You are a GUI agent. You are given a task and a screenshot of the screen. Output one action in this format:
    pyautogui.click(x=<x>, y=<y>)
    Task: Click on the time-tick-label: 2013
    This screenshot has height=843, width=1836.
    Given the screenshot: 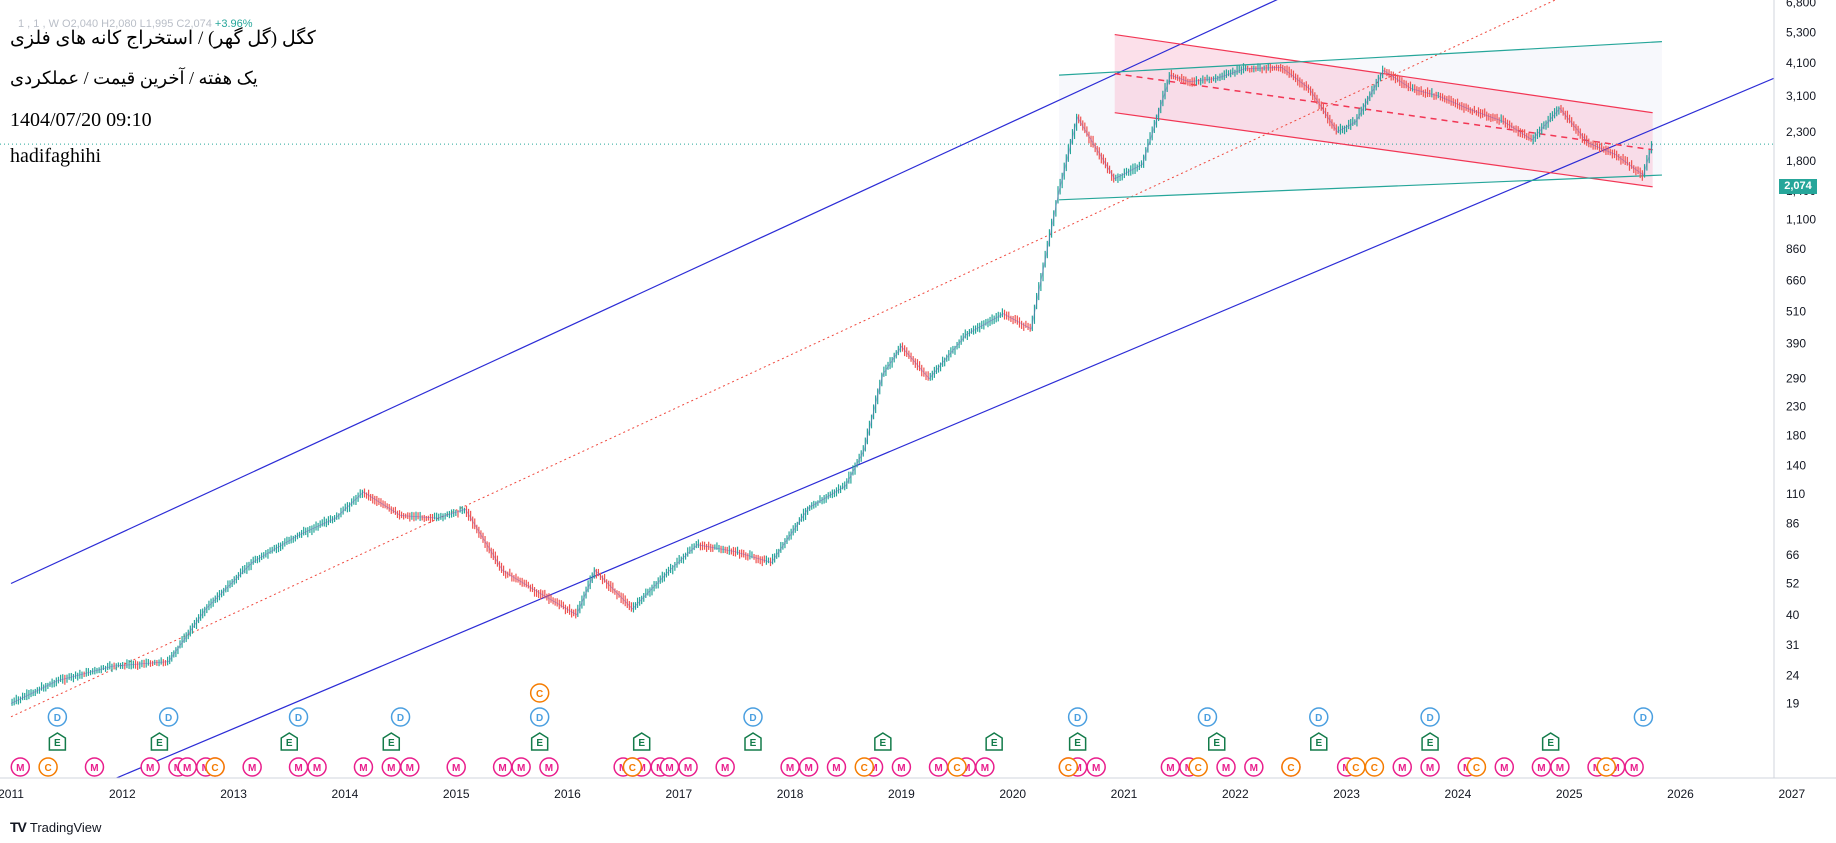 What is the action you would take?
    pyautogui.click(x=233, y=794)
    